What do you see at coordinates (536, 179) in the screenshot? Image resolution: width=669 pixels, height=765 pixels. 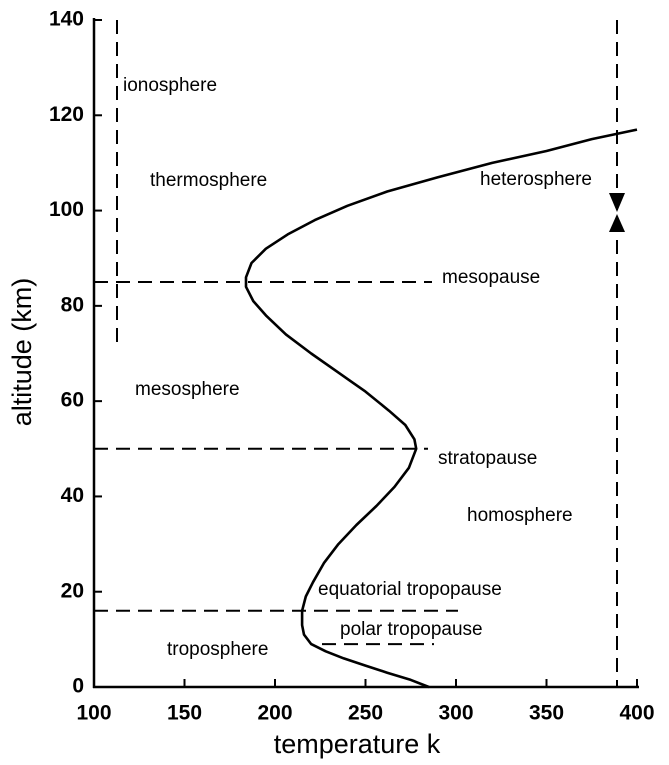 I see `annotation: heterosphere` at bounding box center [536, 179].